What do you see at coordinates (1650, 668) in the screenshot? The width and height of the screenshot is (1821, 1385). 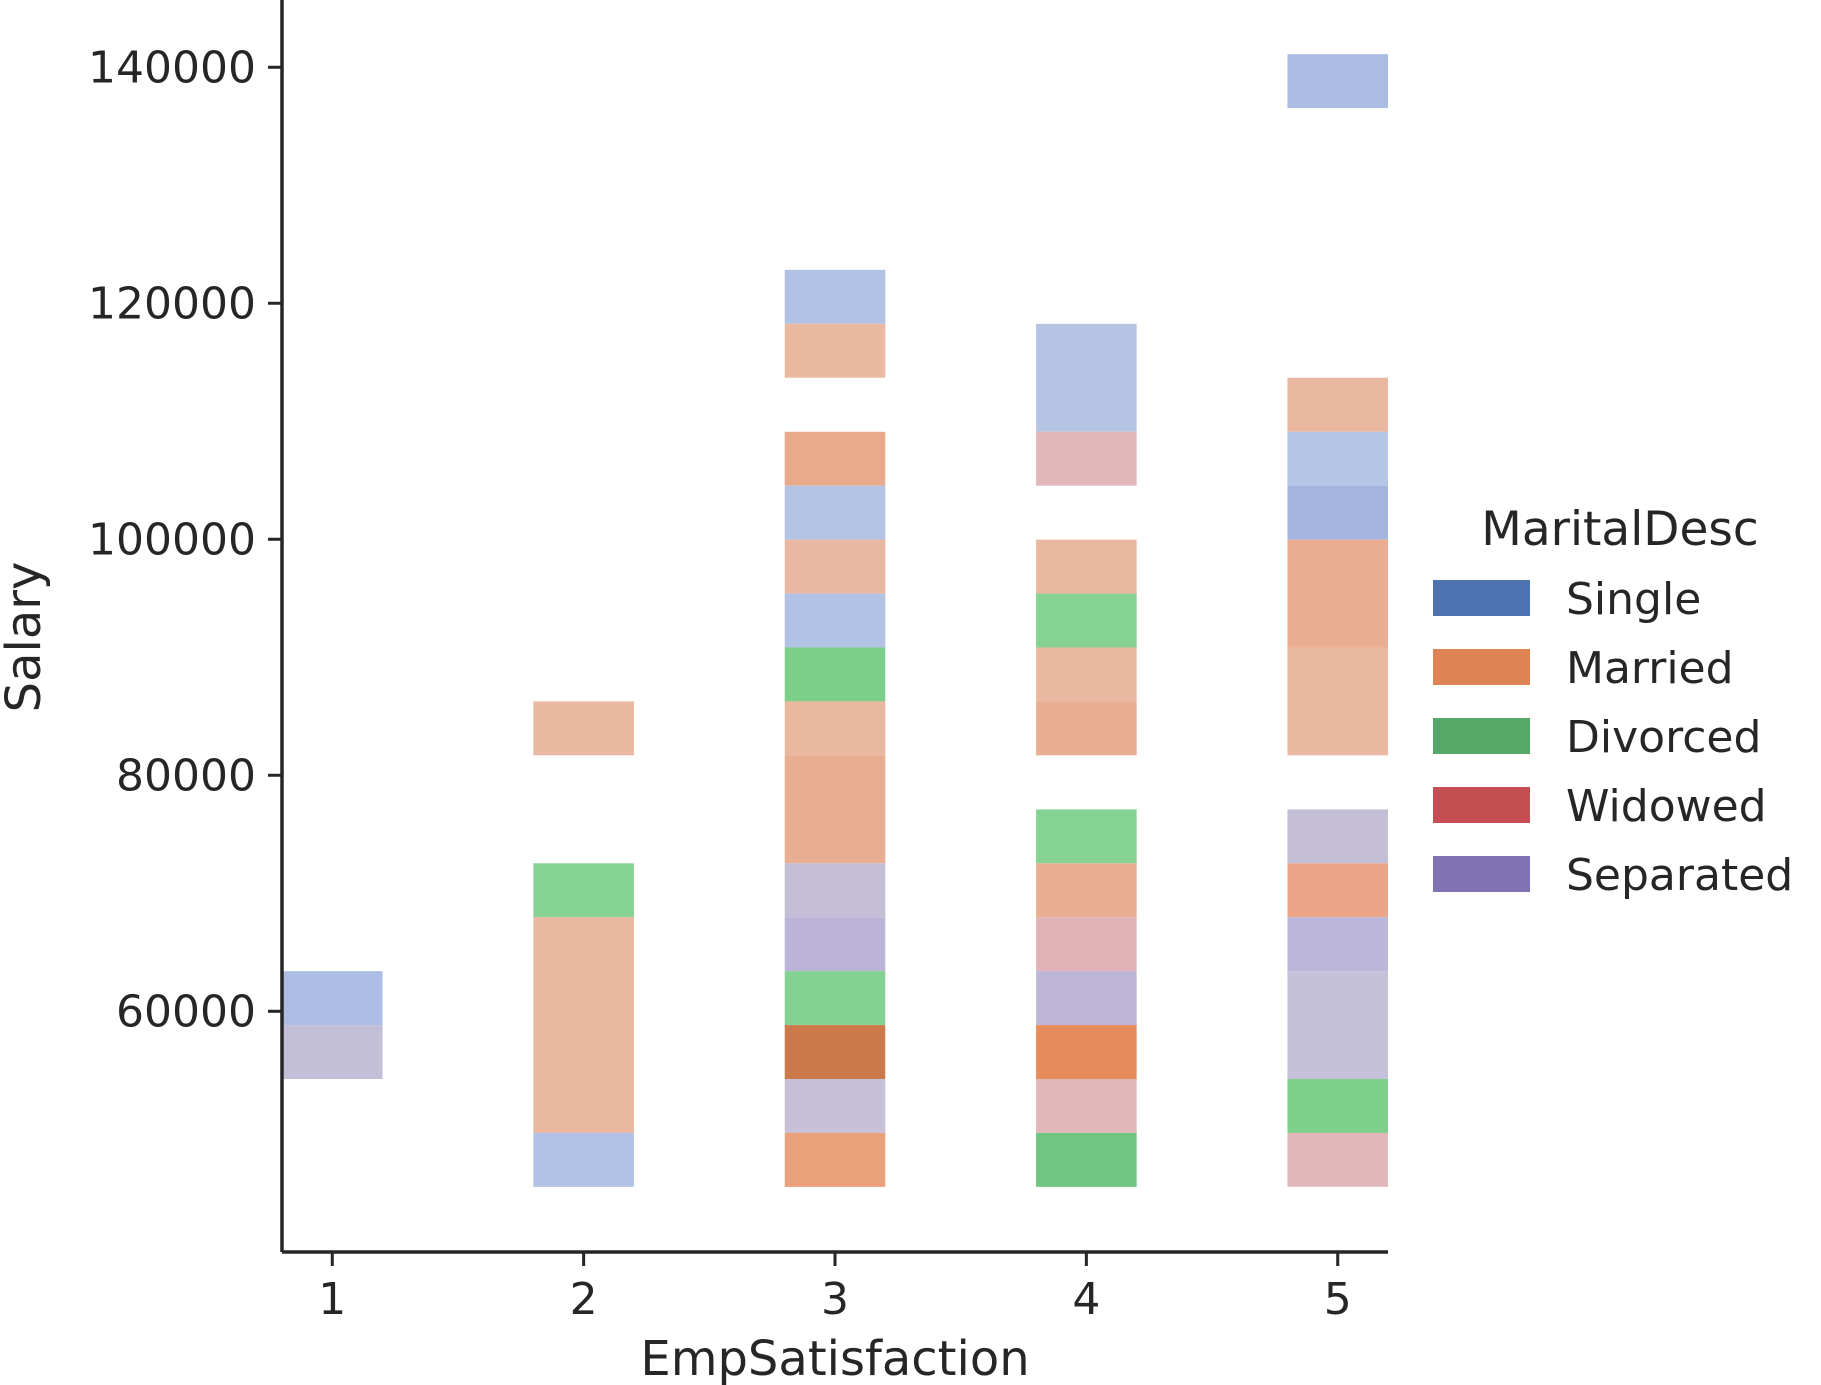 I see `legend-label: Married` at bounding box center [1650, 668].